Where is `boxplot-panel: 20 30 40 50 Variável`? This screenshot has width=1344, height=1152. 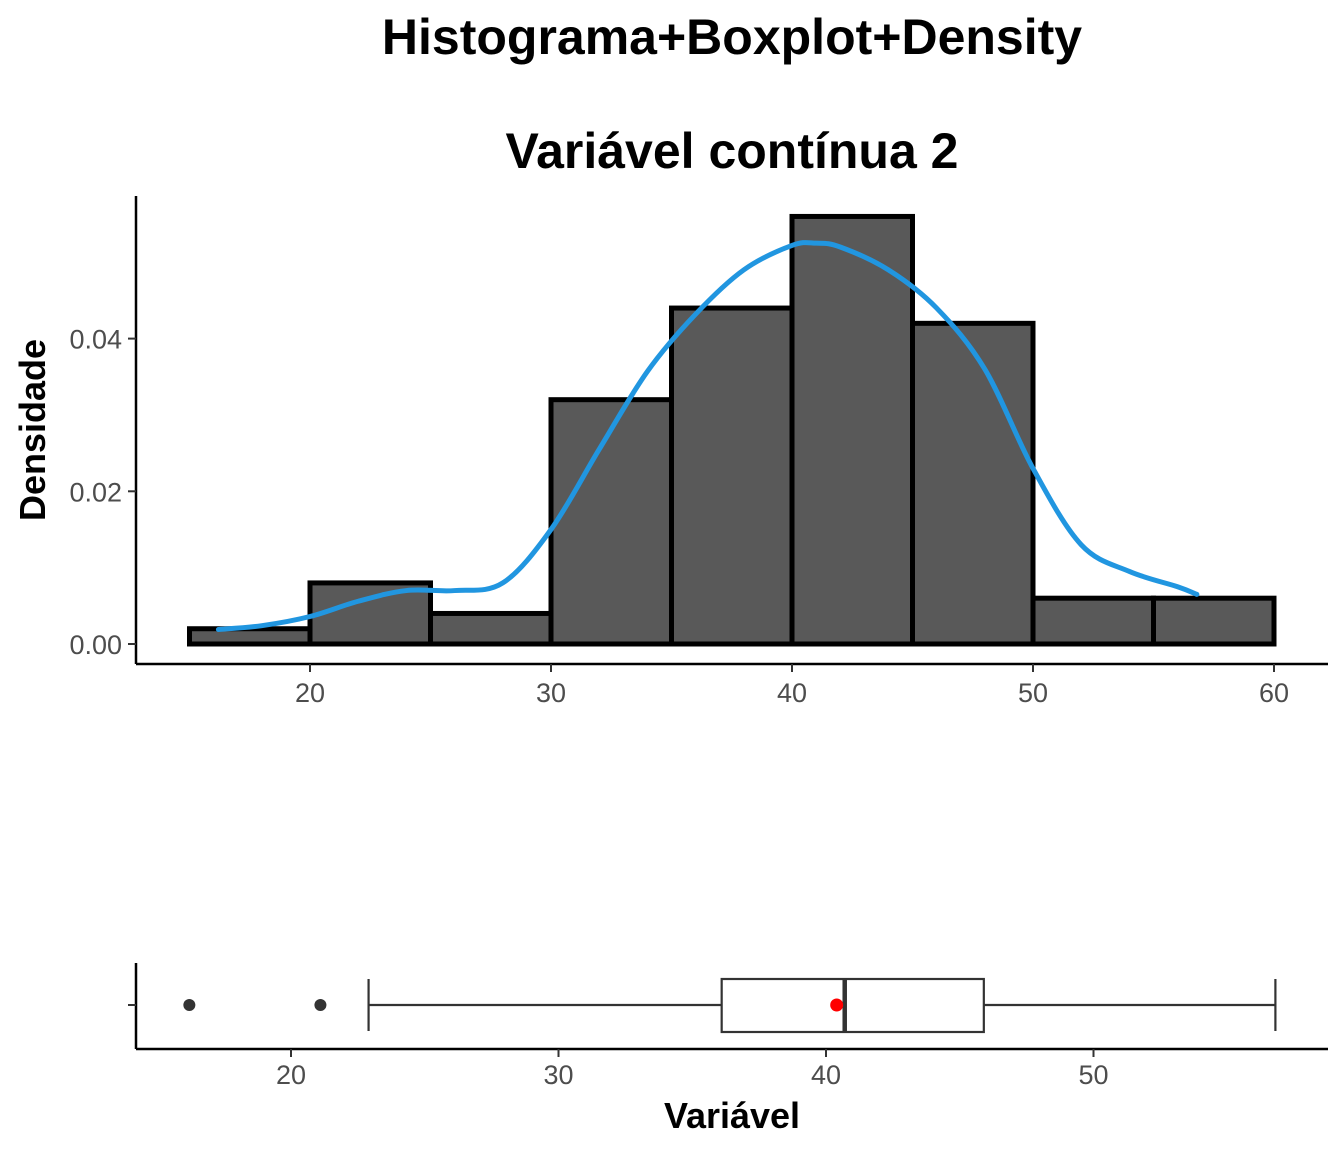 boxplot-panel: 20 30 40 50 Variável is located at coordinates (728, 1049).